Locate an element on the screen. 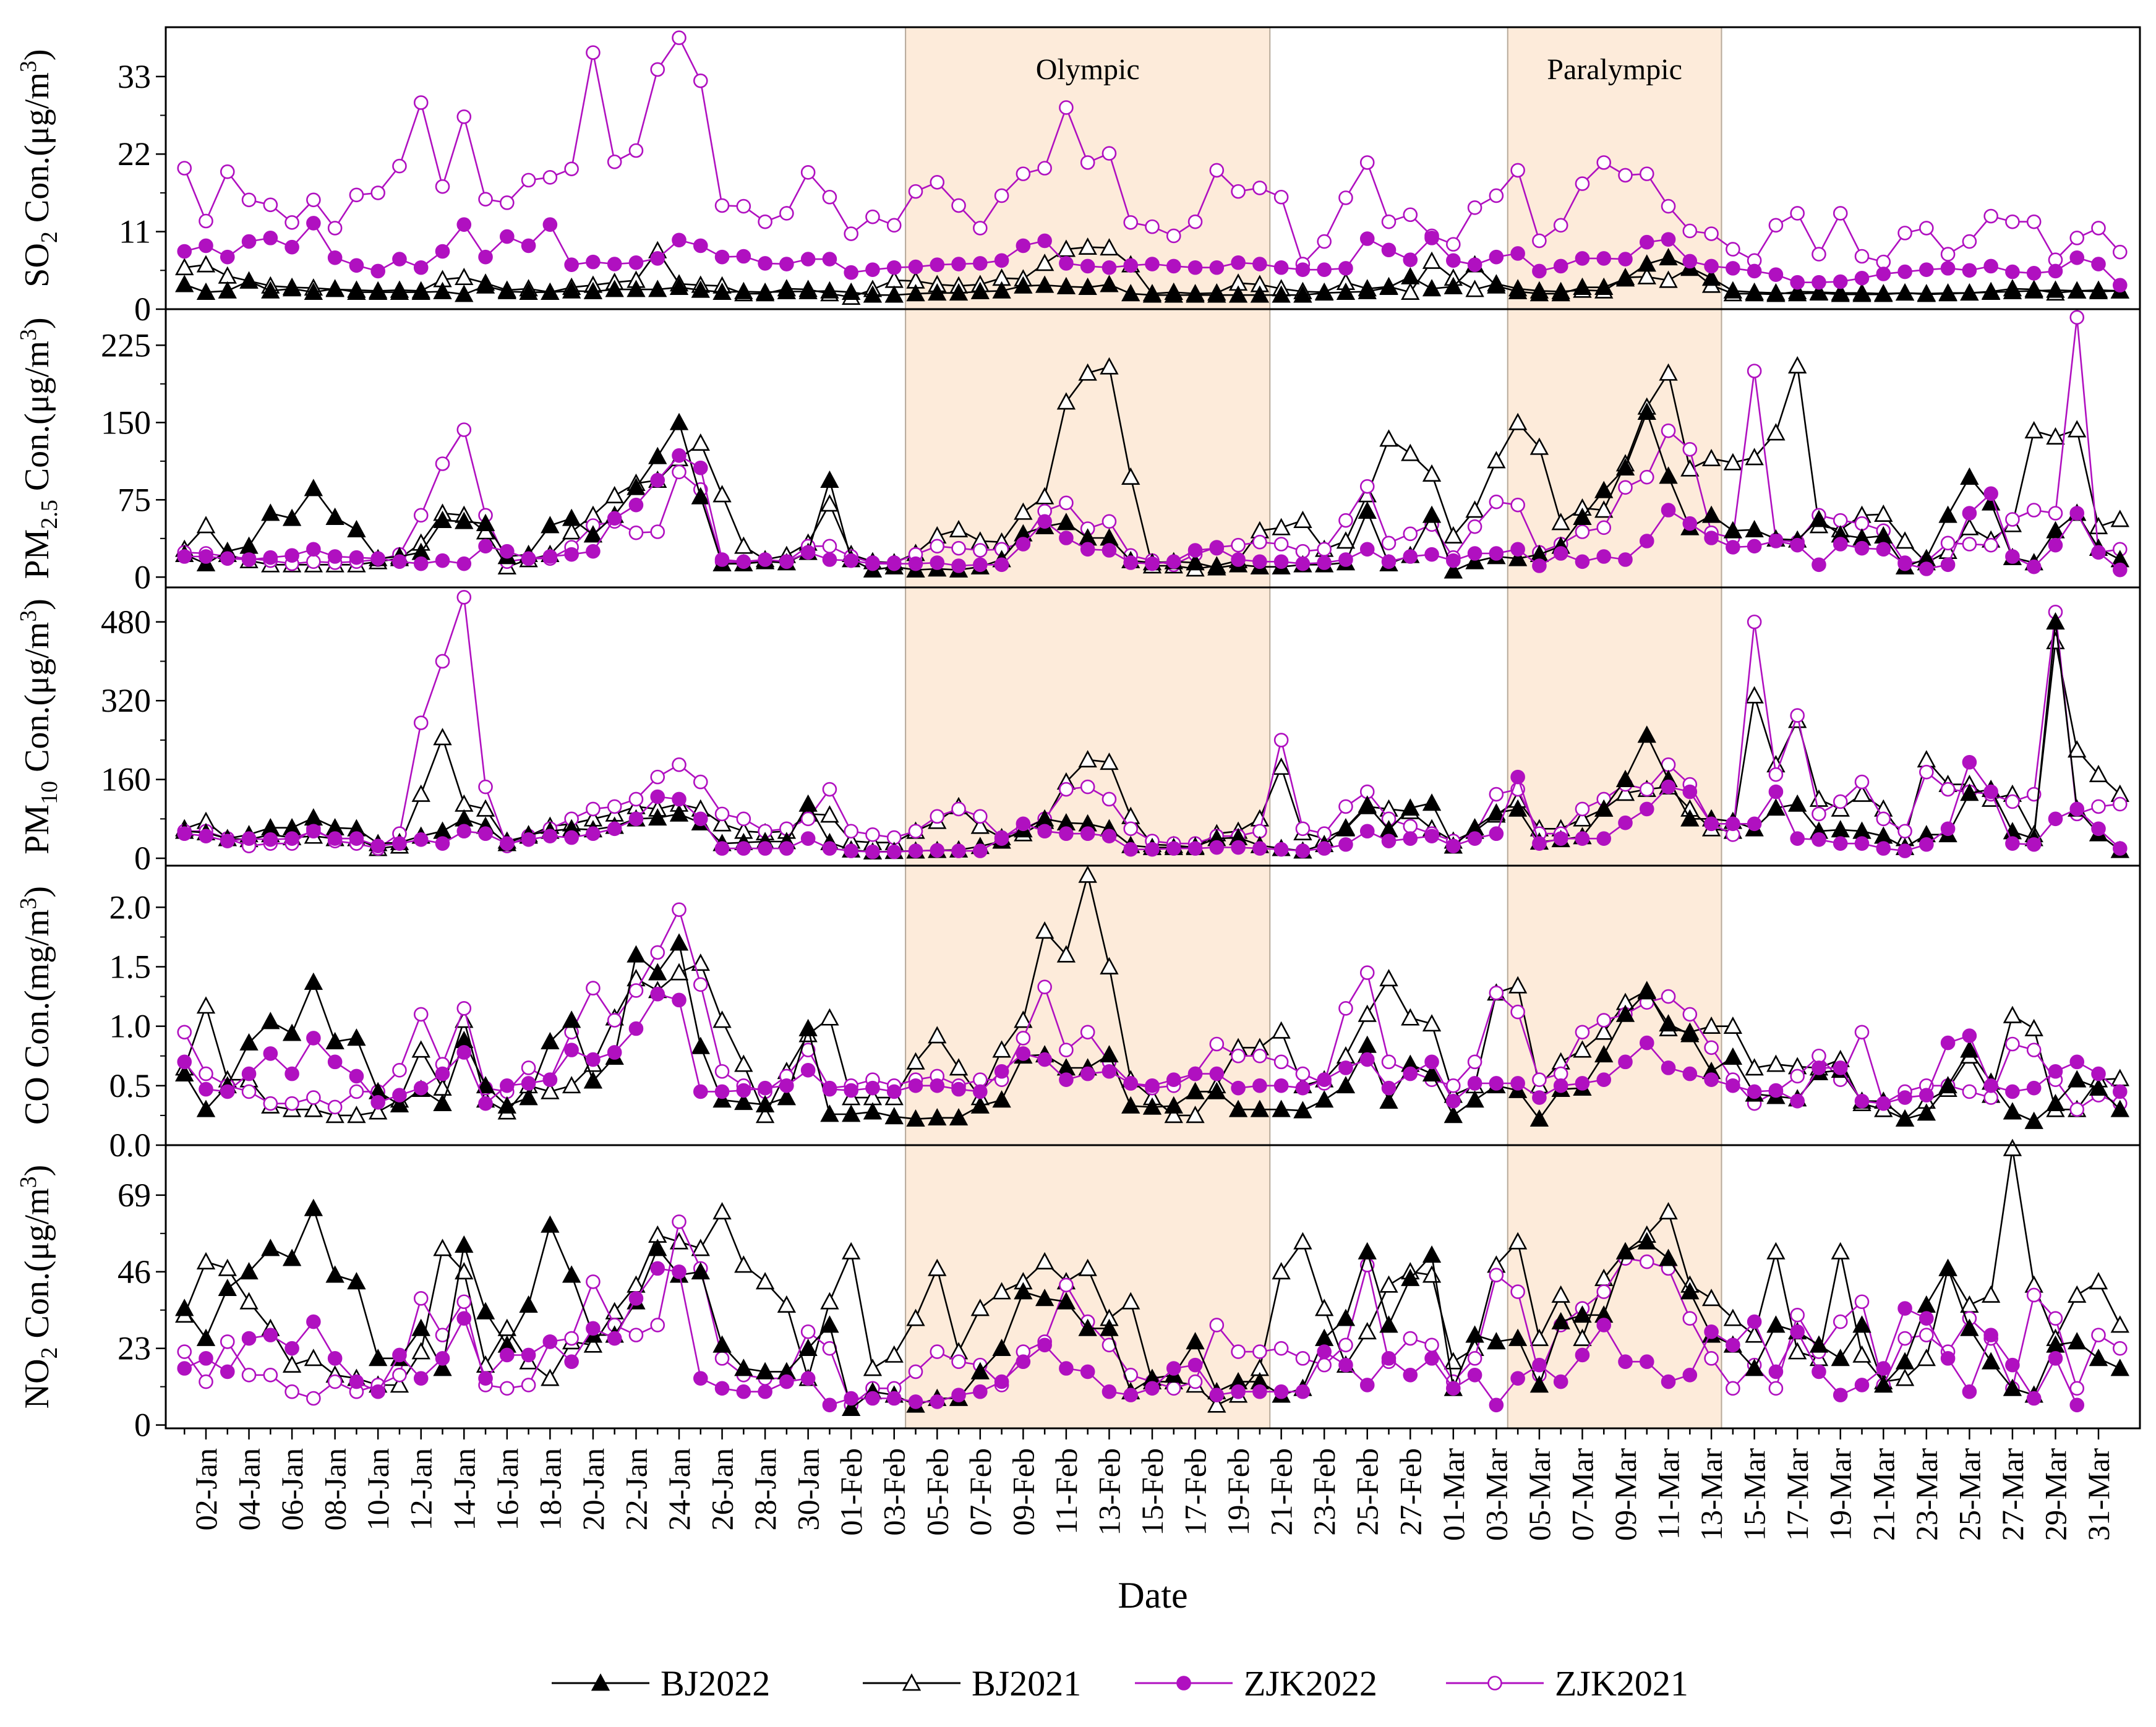 The image size is (2156, 1727). x-tick-label: 04-Jan is located at coordinates (249, 1489).